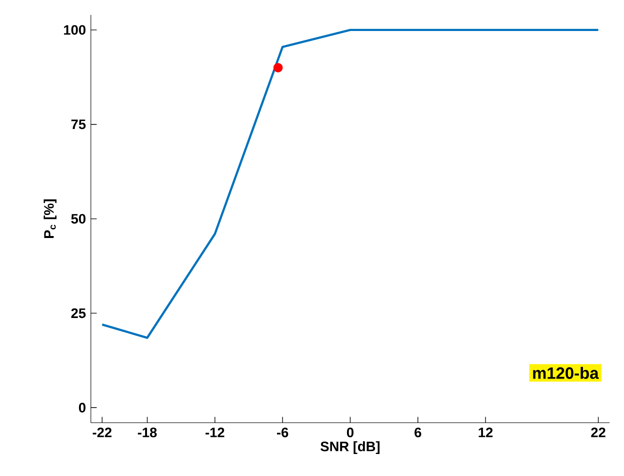 The height and width of the screenshot is (476, 624). I want to click on x-tick-label: 0, so click(350, 433).